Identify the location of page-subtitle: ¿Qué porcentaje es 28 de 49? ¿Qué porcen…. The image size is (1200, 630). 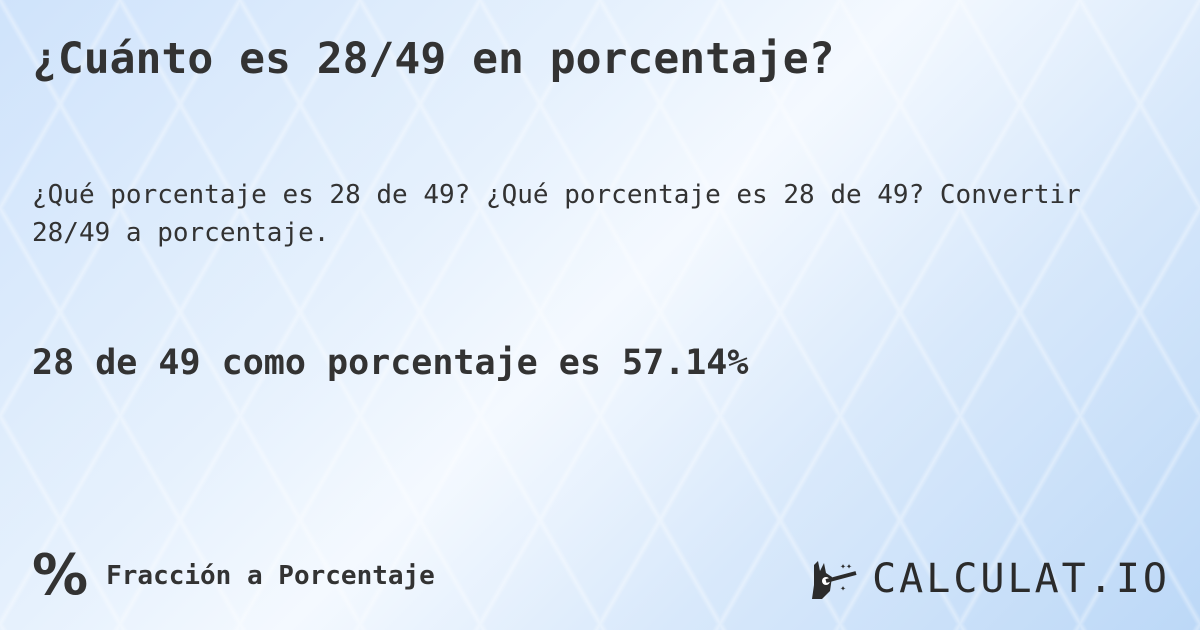
(556, 214).